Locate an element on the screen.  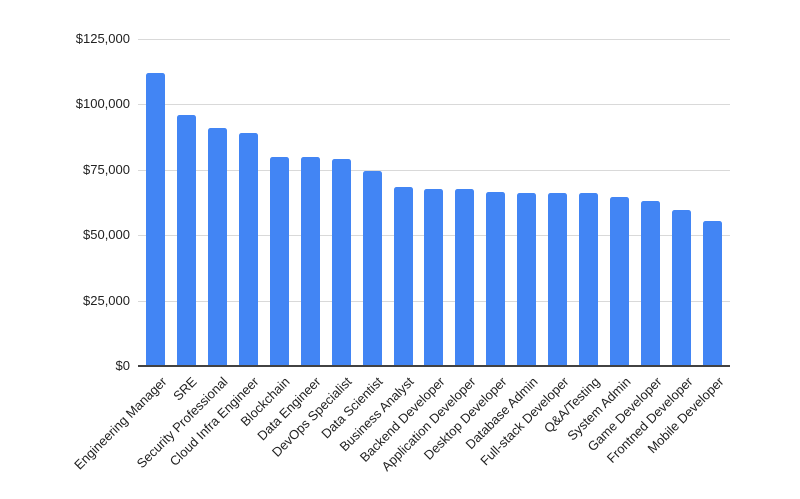
bar-application-developer is located at coordinates (465, 277).